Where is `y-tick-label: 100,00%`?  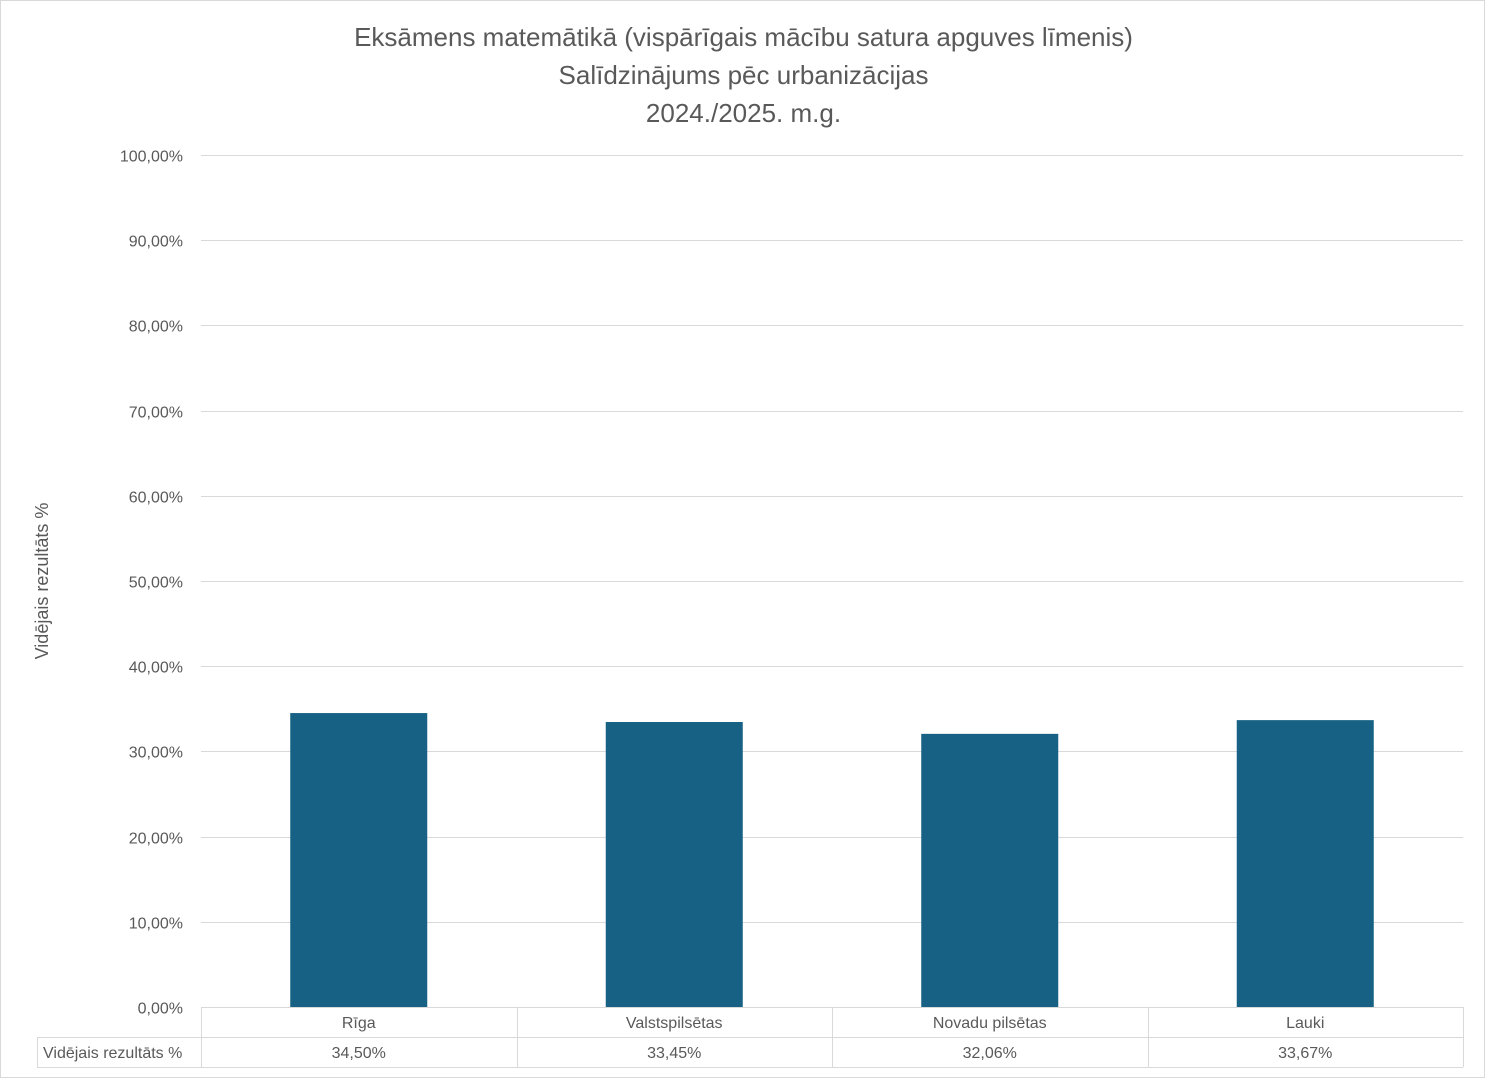 y-tick-label: 100,00% is located at coordinates (151, 157).